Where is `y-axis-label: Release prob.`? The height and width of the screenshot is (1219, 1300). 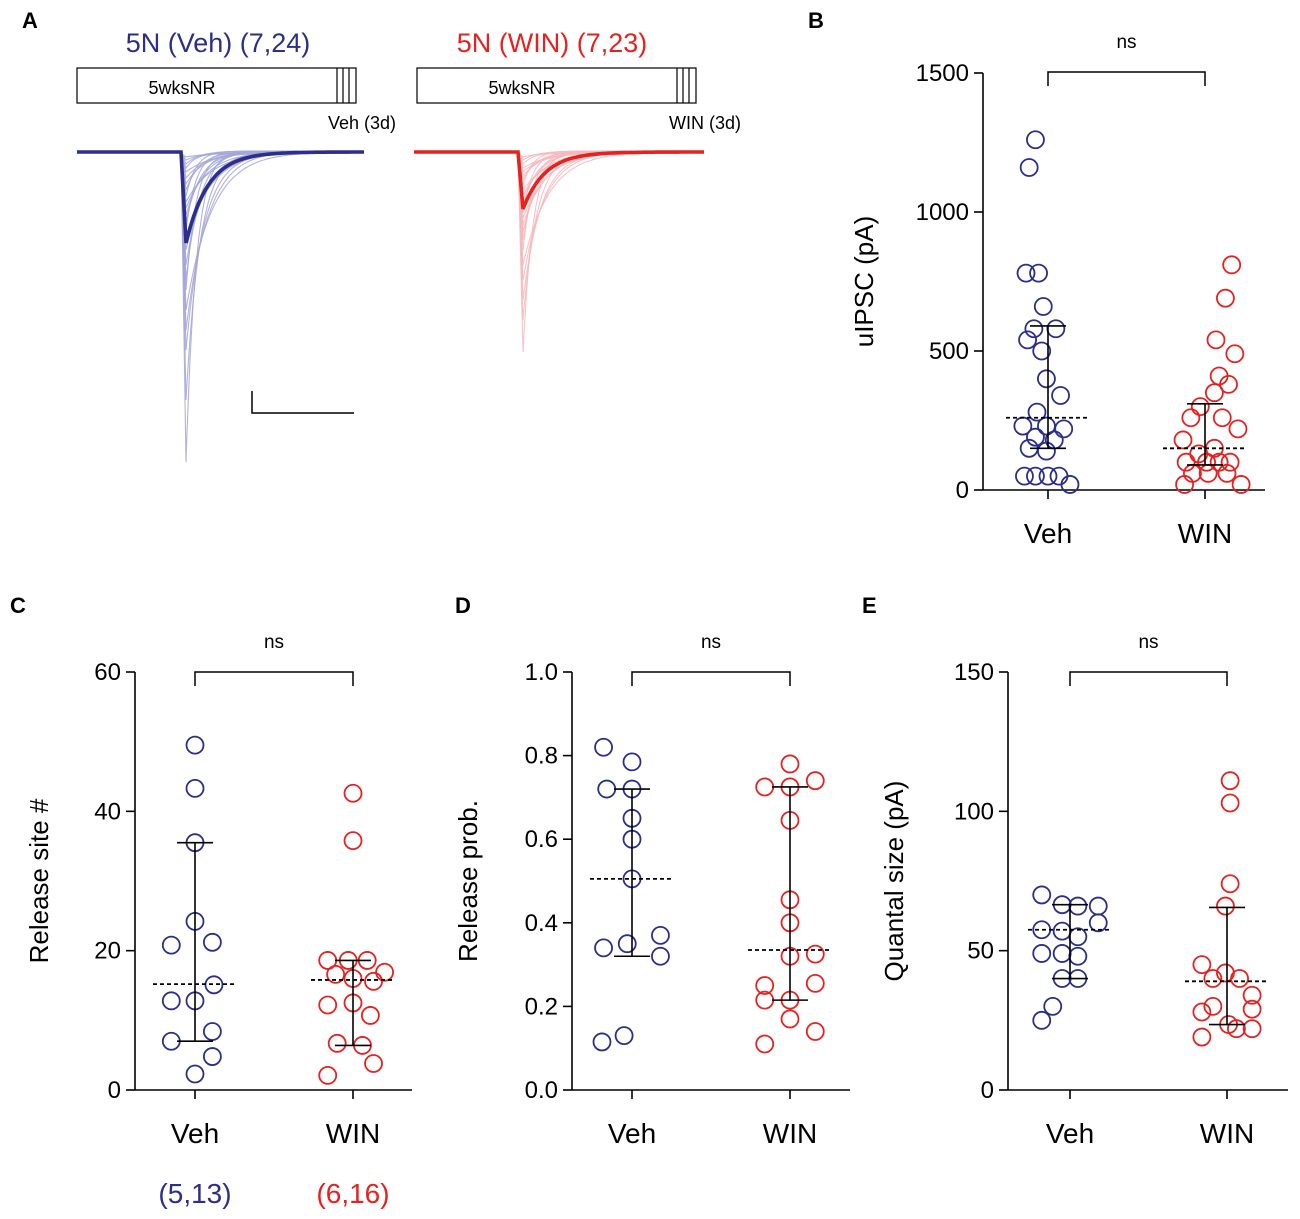
y-axis-label: Release prob. is located at coordinates (468, 881).